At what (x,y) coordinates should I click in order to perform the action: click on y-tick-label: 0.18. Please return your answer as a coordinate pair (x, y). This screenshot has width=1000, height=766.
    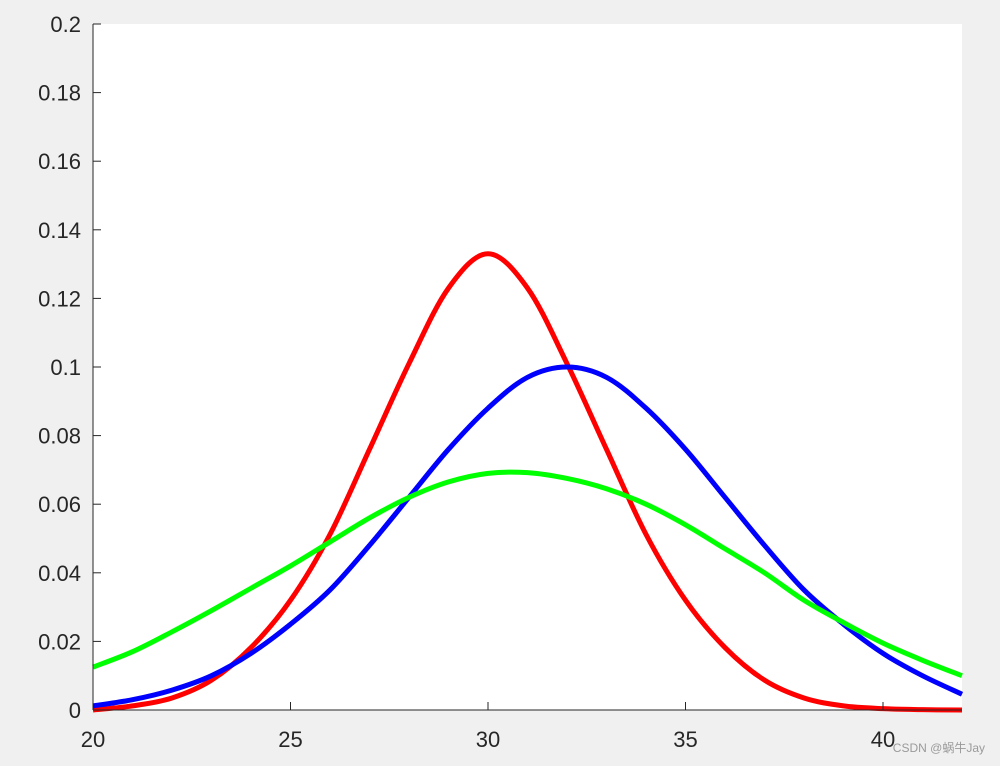
    Looking at the image, I should click on (59, 93).